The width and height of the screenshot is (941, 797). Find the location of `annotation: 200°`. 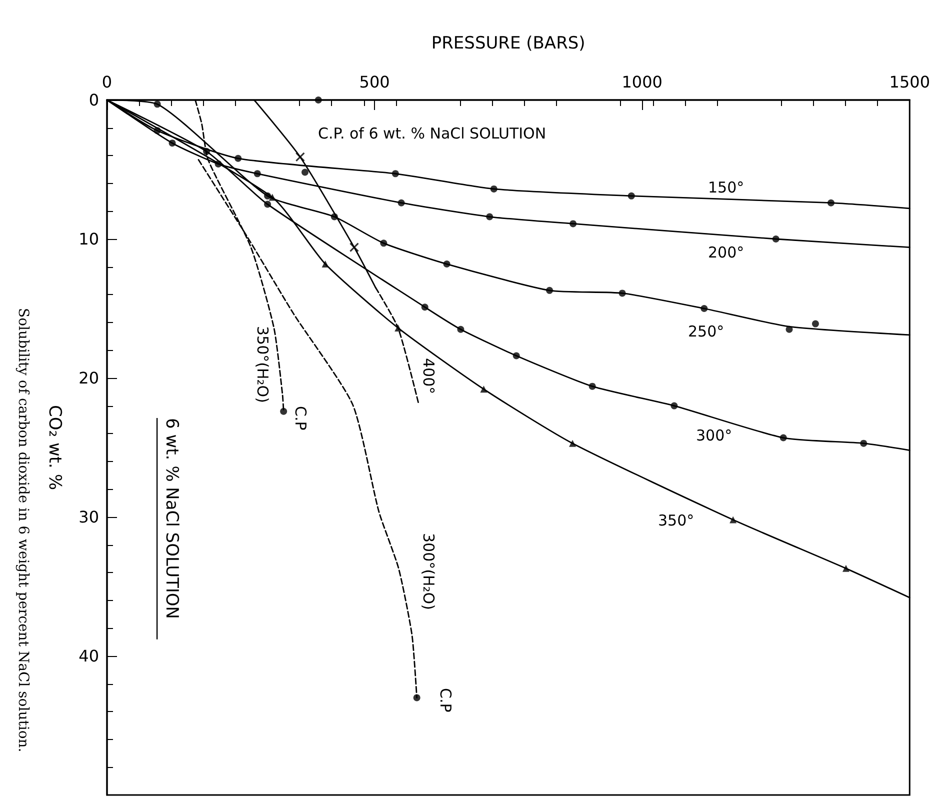

annotation: 200° is located at coordinates (726, 253).